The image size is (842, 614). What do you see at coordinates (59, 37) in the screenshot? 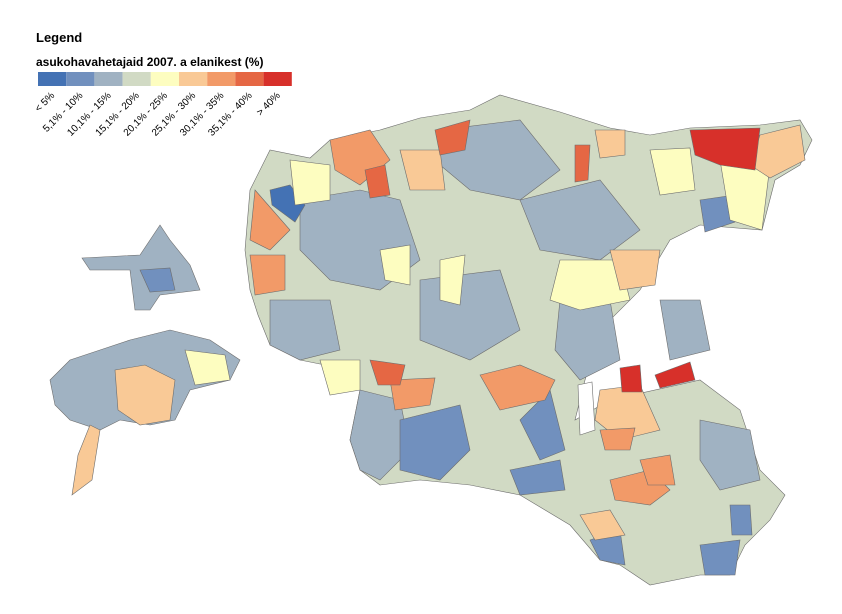
I see `legend-title: Legend` at bounding box center [59, 37].